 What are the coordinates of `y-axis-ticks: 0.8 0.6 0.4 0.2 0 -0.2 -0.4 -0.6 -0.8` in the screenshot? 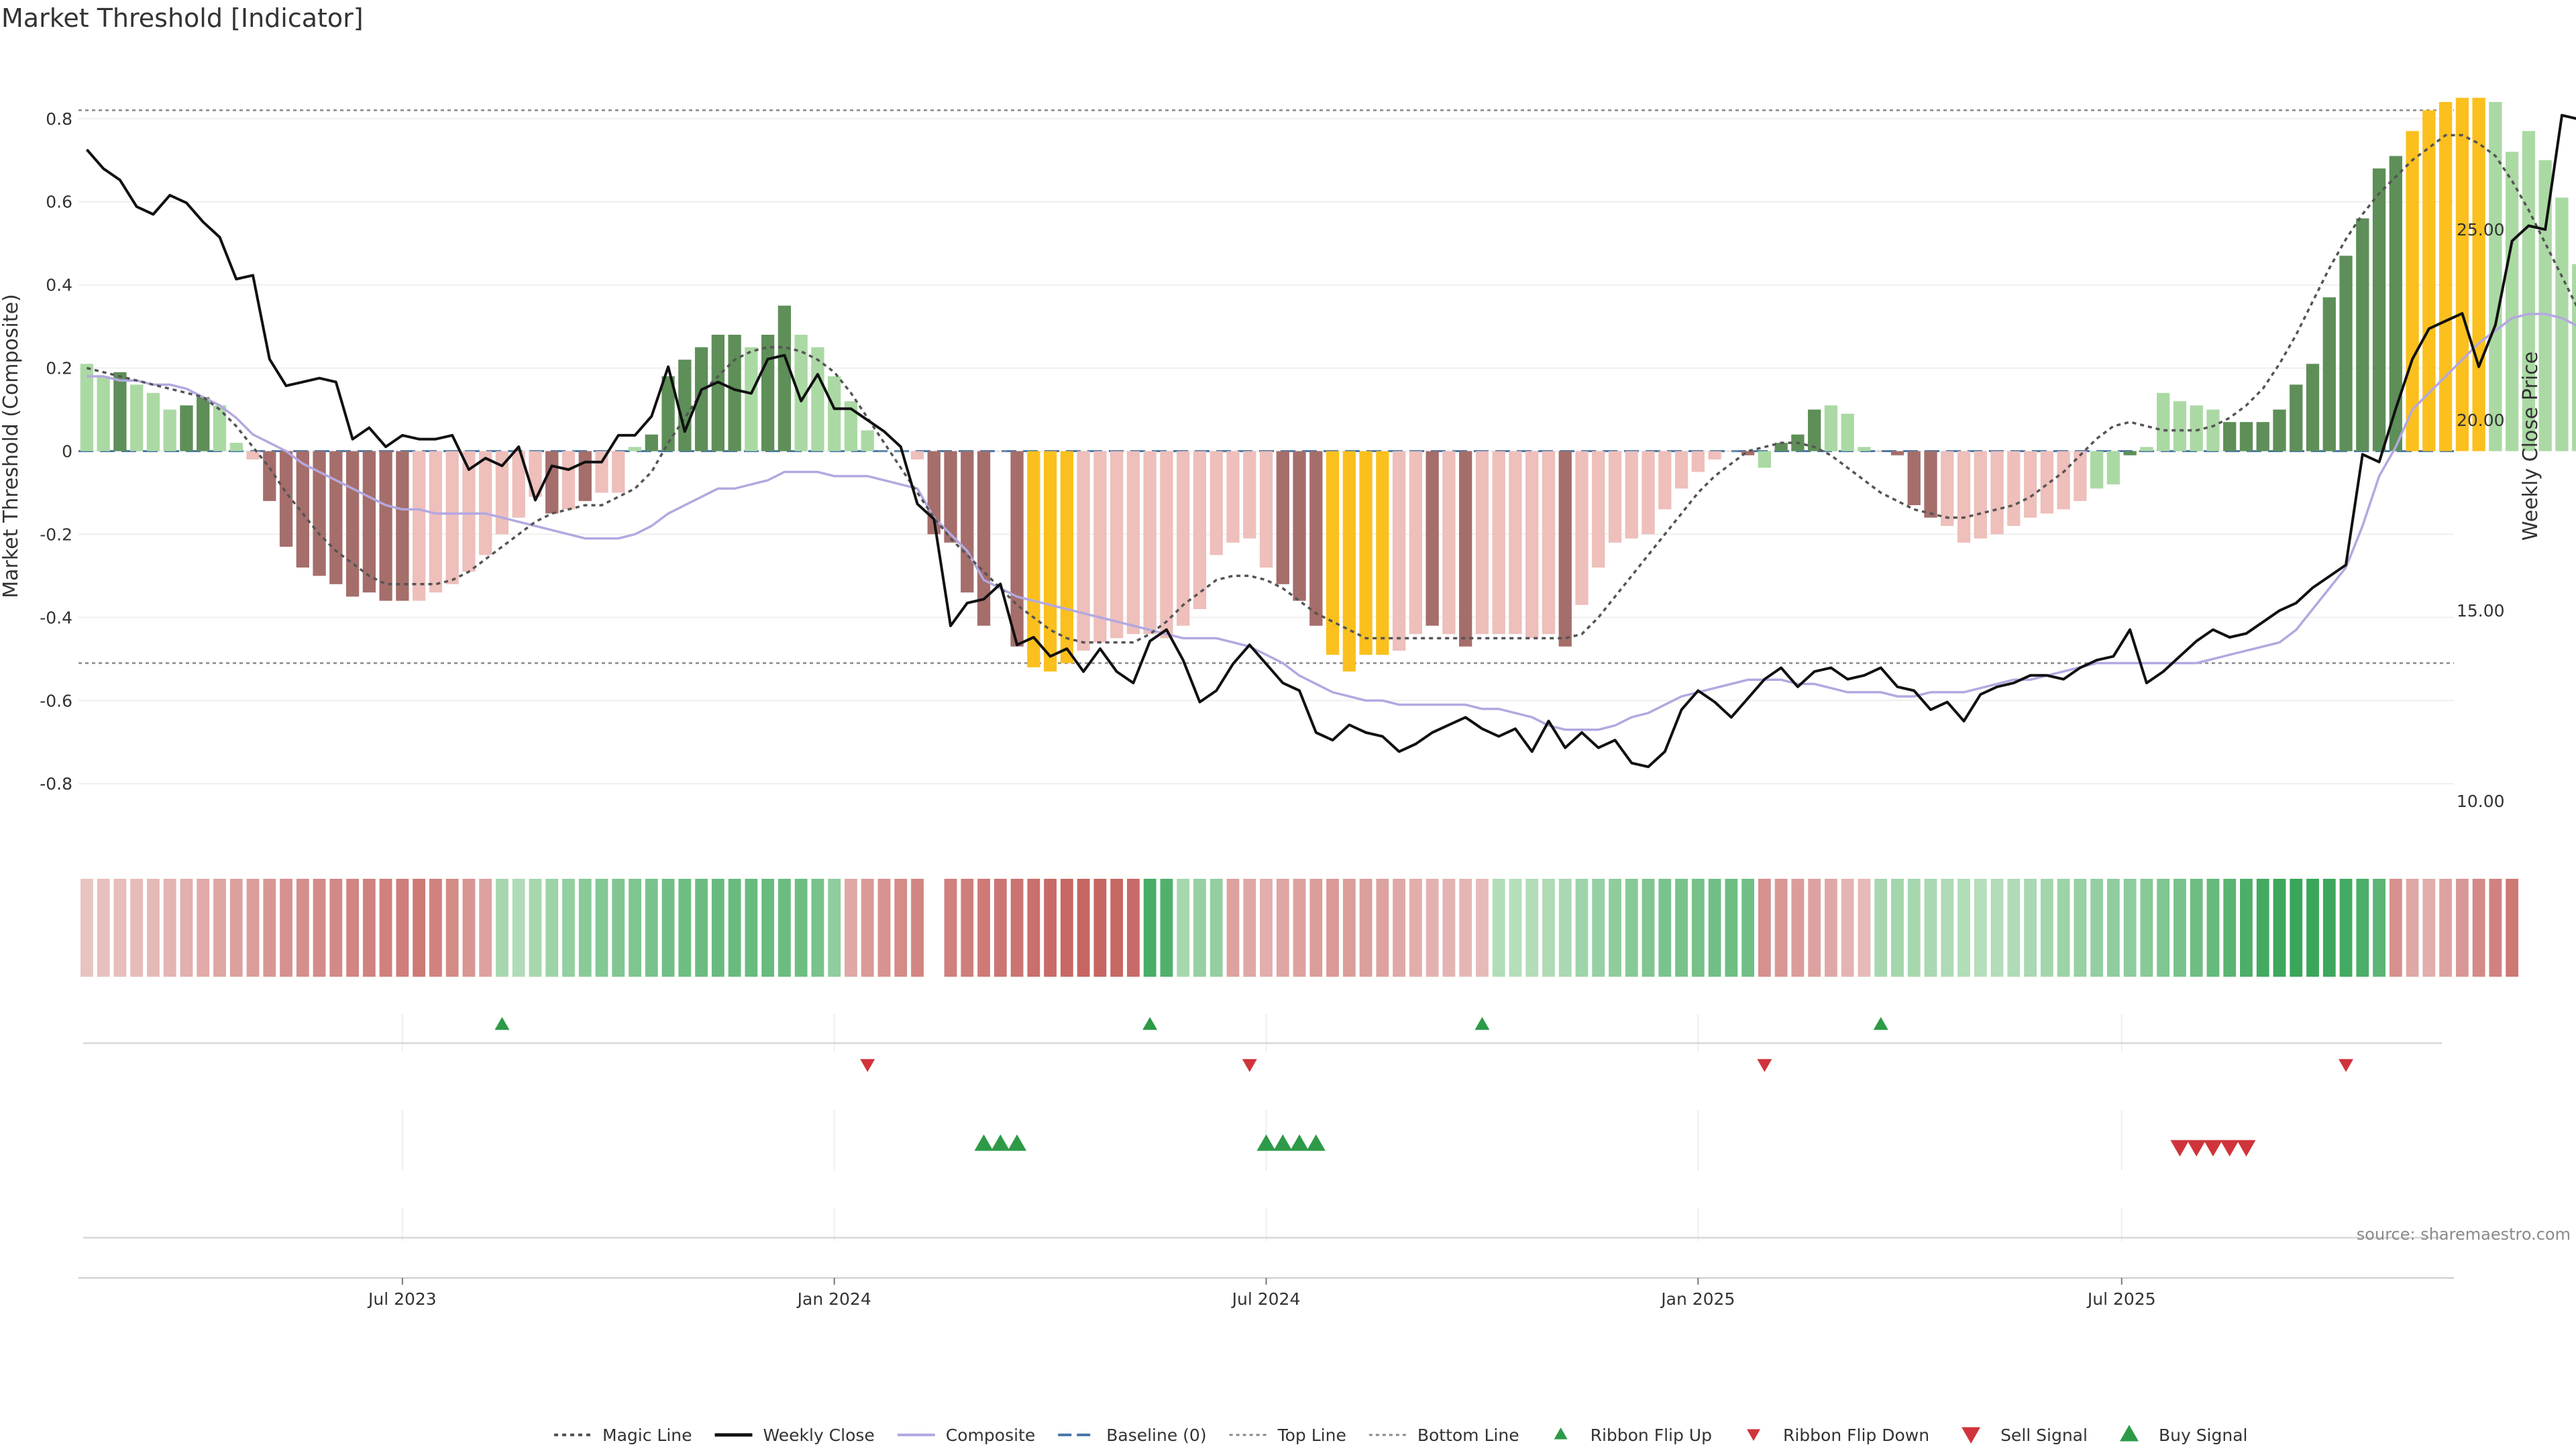 It's located at (56, 451).